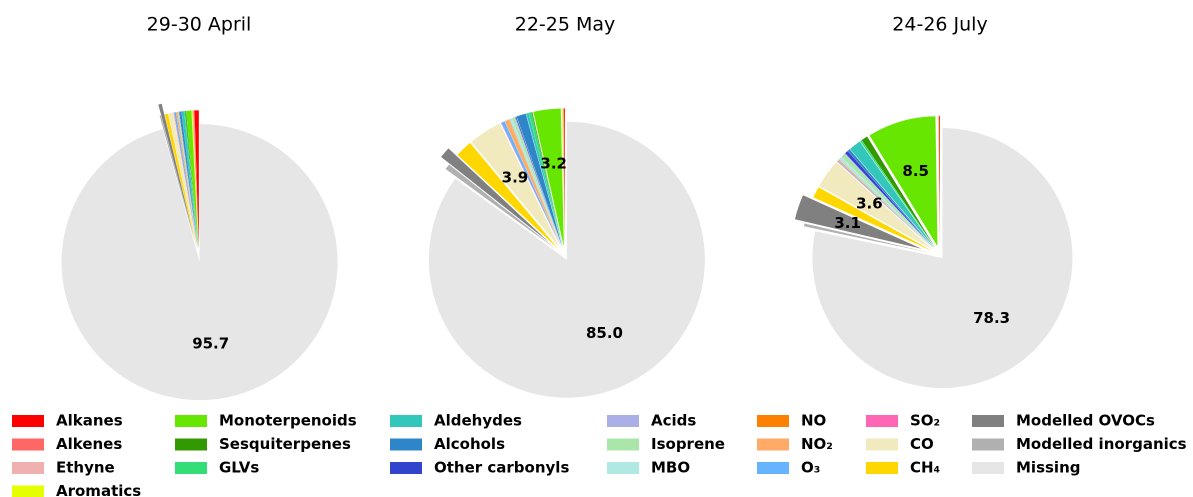 The image size is (1193, 497). Describe the element at coordinates (922, 444) in the screenshot. I see `legend-label: CO` at that location.